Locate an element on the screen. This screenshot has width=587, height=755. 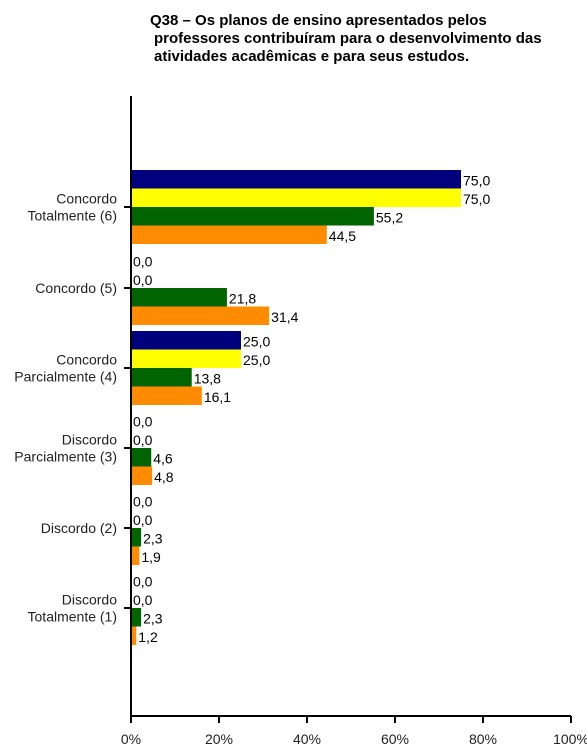
bar-series3-cat6 is located at coordinates (136, 617).